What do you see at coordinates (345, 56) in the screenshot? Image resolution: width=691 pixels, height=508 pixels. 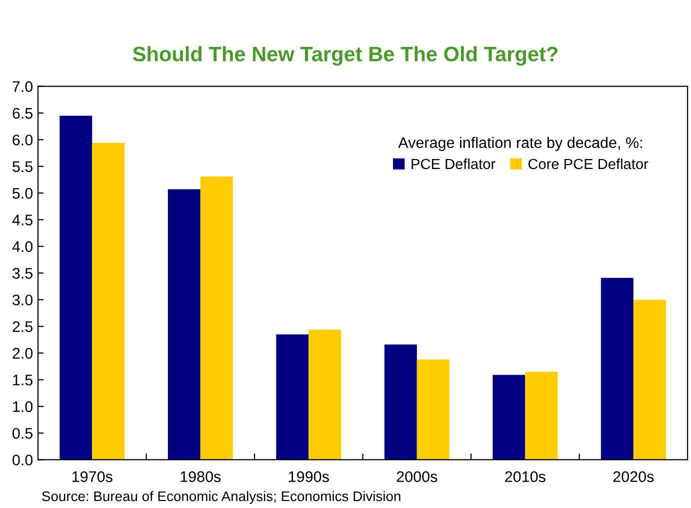 I see `chart-title: Should The New Target Be The Old Target?` at bounding box center [345, 56].